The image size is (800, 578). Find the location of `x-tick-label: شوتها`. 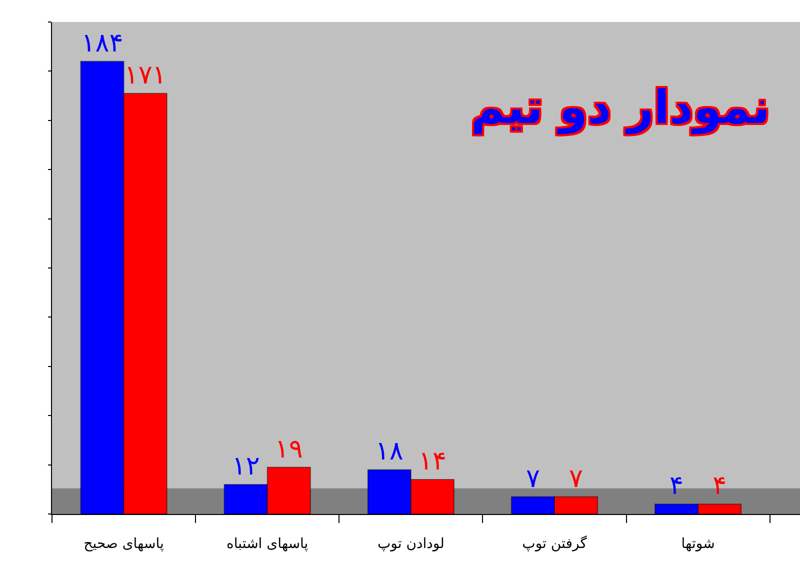

x-tick-label: شوتها is located at coordinates (698, 544).